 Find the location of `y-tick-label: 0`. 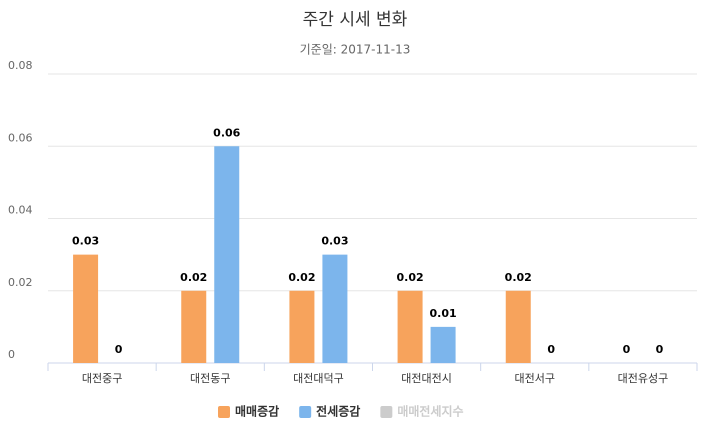

y-tick-label: 0 is located at coordinates (11, 354).